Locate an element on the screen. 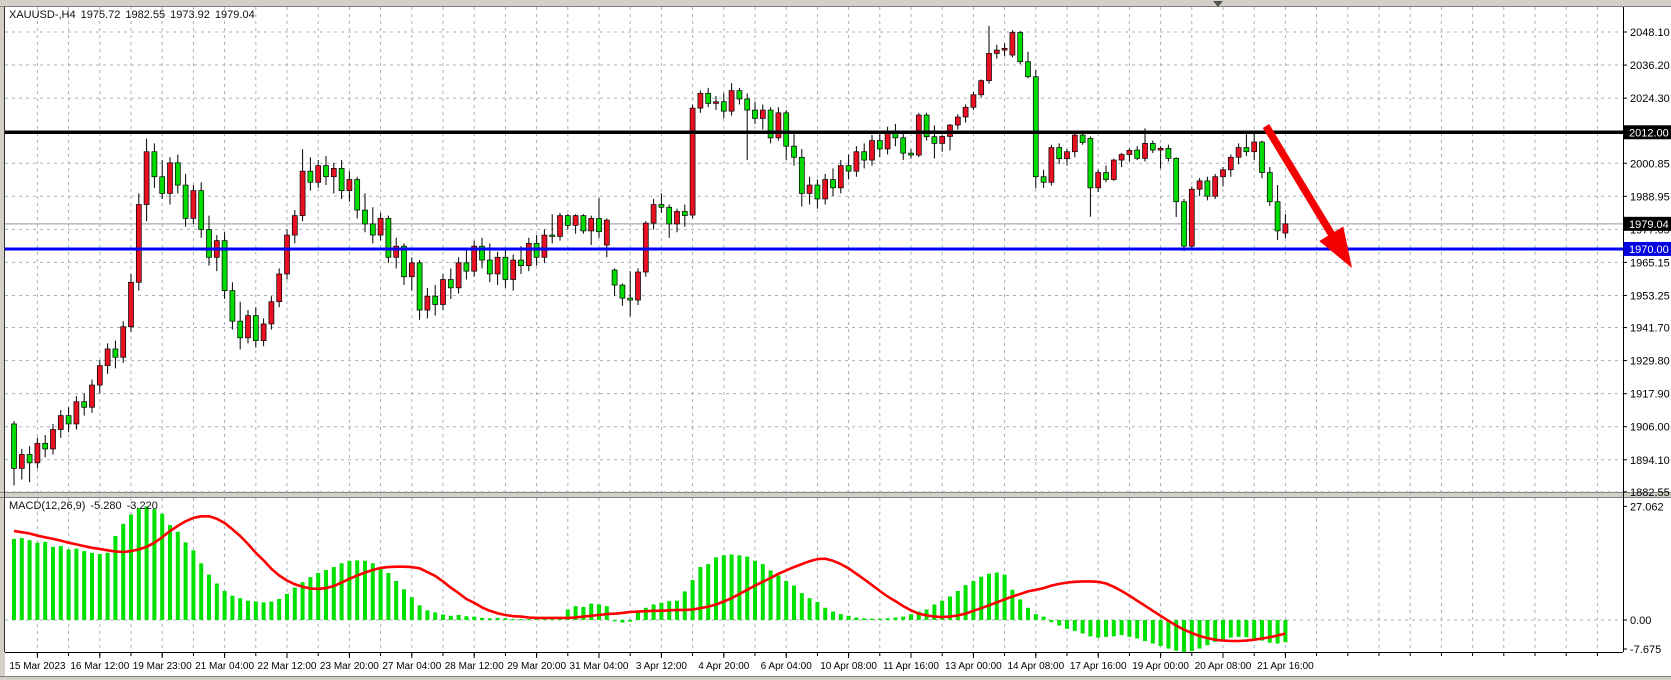  price-tick-label: 1882.55 is located at coordinates (1650, 493).